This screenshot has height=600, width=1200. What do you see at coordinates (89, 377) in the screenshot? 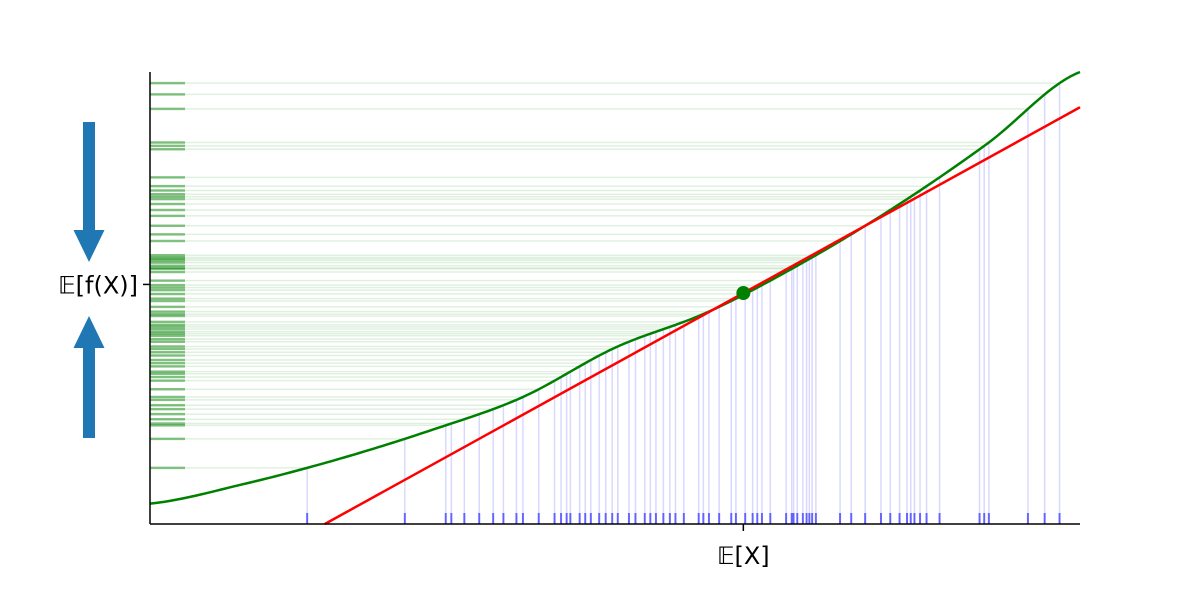
I see `up-arrow` at bounding box center [89, 377].